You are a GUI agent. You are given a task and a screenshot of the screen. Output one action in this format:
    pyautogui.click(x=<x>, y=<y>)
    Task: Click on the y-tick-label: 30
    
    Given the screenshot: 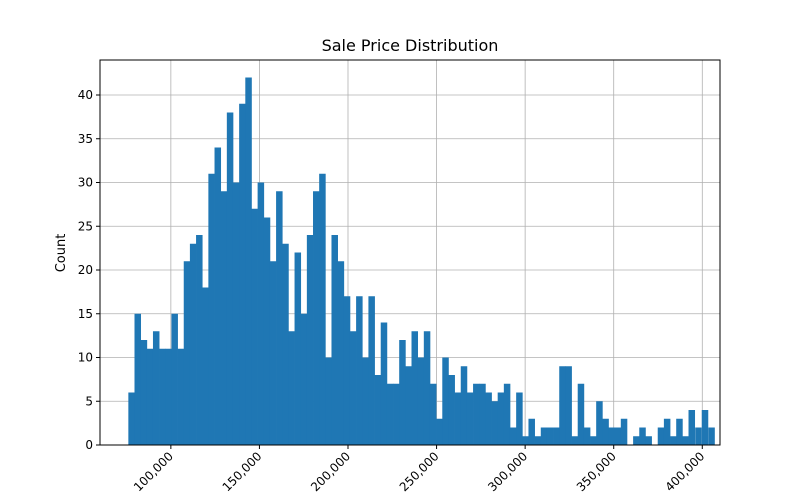 What is the action you would take?
    pyautogui.click(x=85, y=183)
    